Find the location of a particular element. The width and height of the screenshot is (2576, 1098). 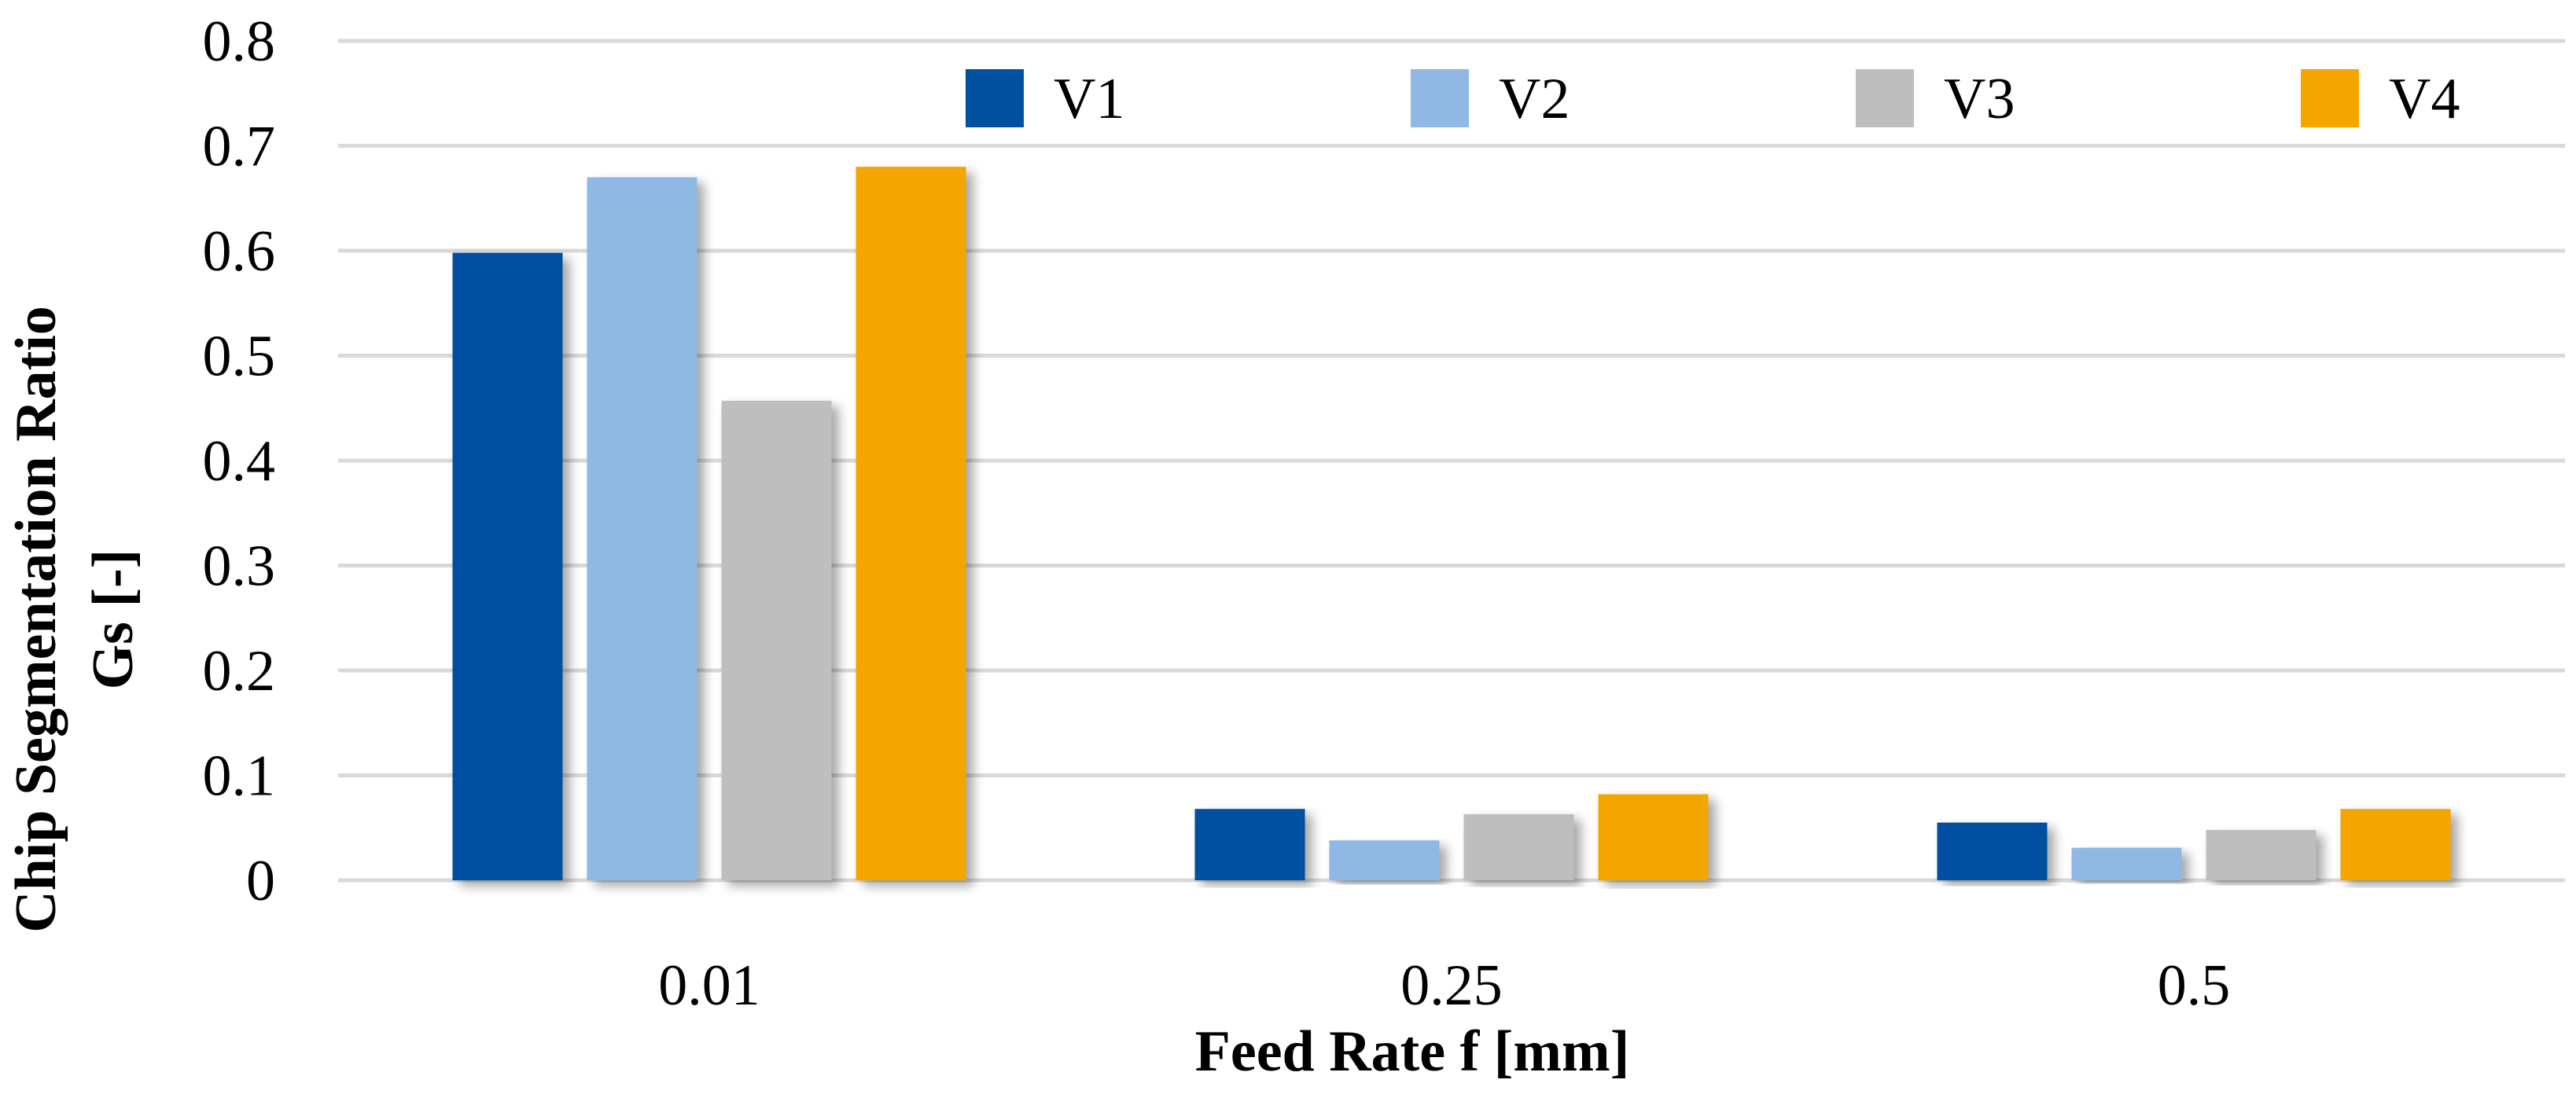

x-axis-ticks: 0.01 0.25 0.5 is located at coordinates (1444, 985).